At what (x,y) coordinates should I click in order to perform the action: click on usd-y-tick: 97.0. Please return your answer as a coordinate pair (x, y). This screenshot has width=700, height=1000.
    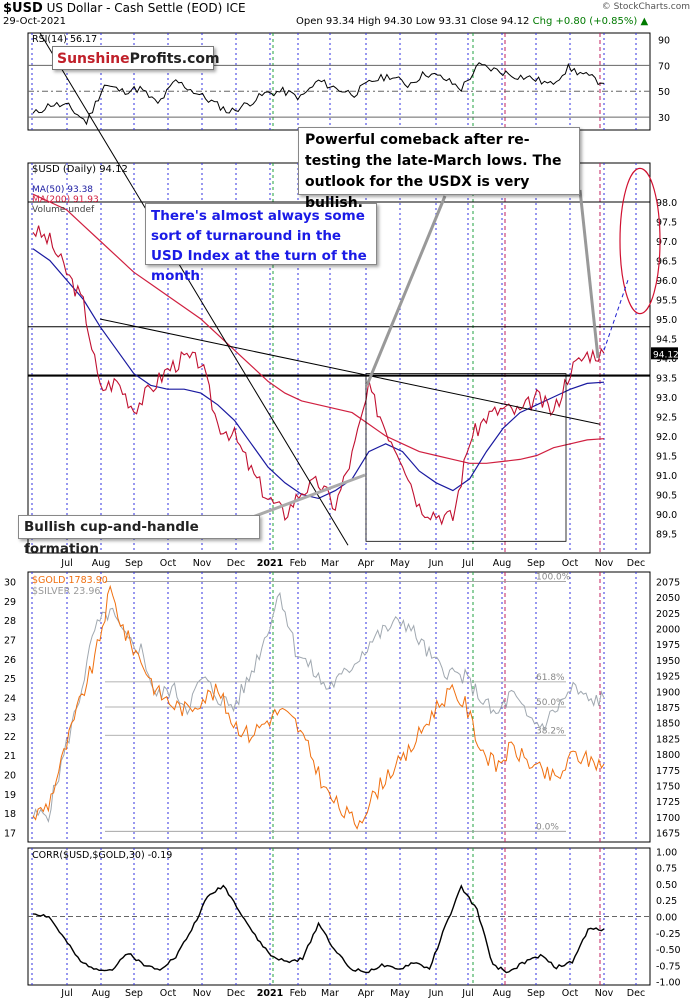
    Looking at the image, I should click on (666, 242).